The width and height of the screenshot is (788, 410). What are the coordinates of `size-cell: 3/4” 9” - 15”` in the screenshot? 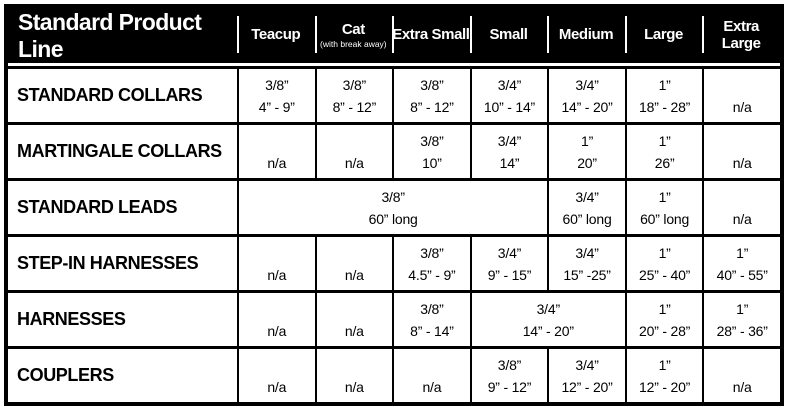 It's located at (508, 262).